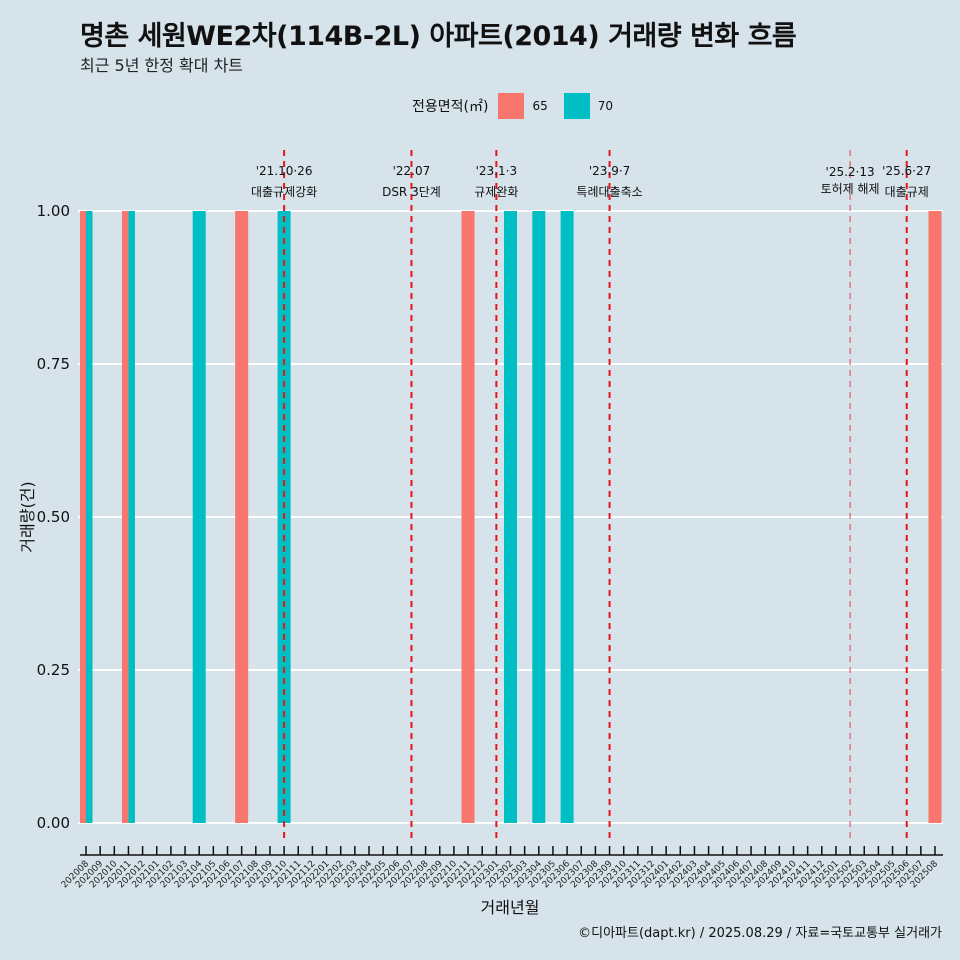 The image size is (960, 960). I want to click on y-tick-label: 0.75, so click(53, 364).